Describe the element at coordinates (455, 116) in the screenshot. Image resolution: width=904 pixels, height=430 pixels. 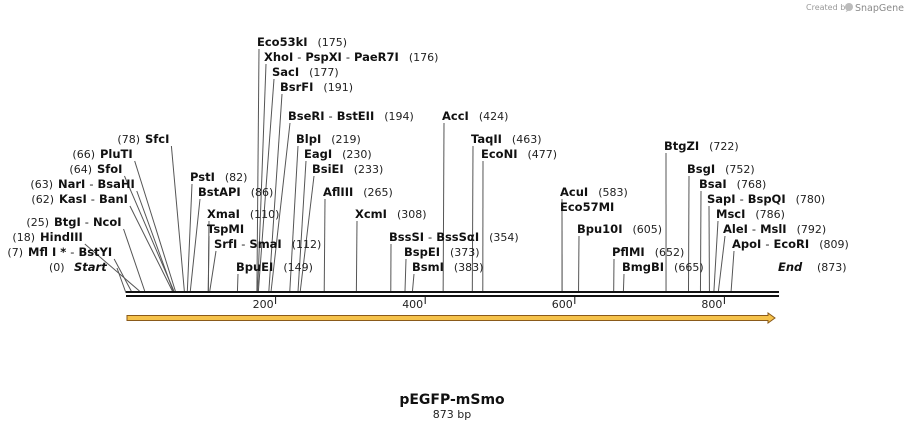
I see `enzyme-name: AccI` at that location.